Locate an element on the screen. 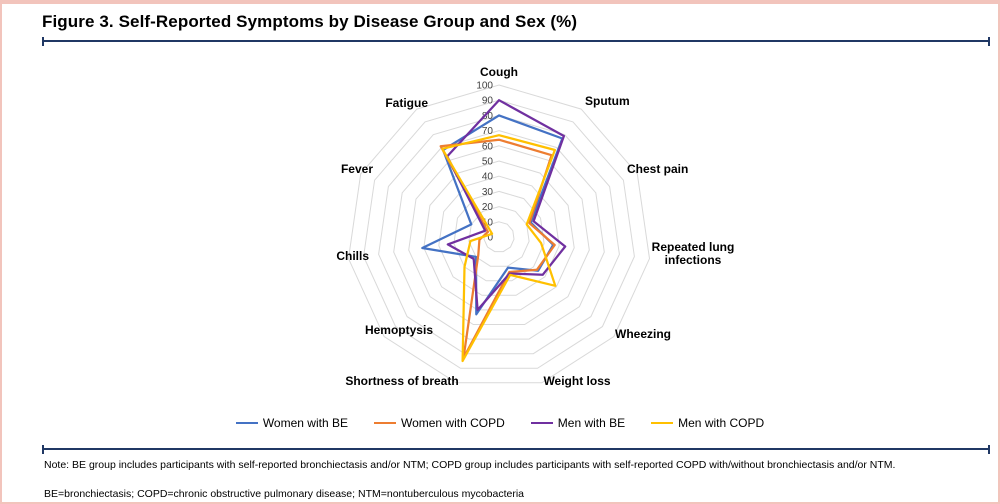 This screenshot has width=1000, height=504. category-label-chest-pain: Chest pain is located at coordinates (657, 169).